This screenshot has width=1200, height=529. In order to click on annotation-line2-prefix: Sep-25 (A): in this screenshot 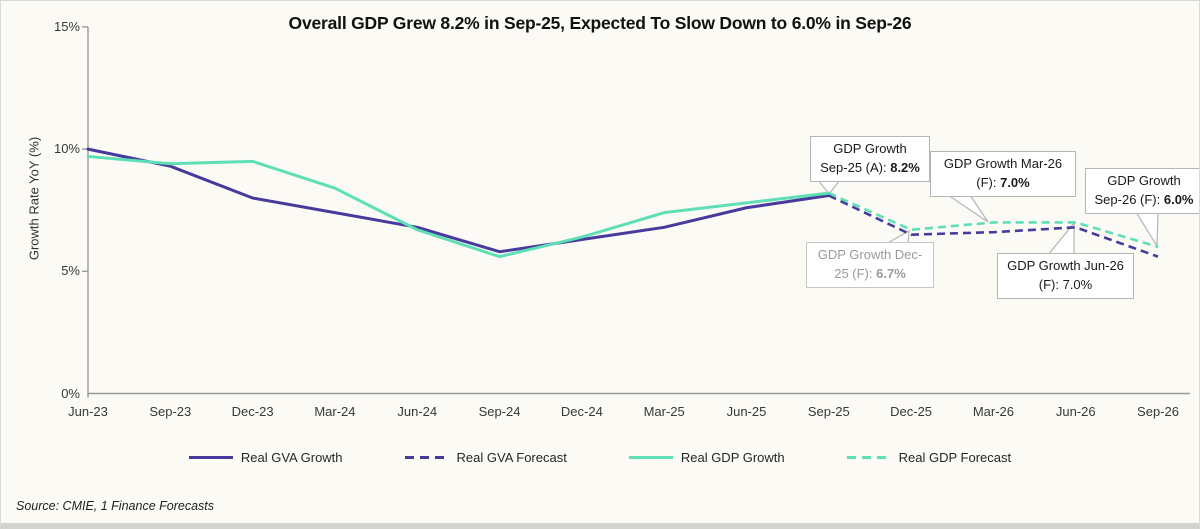, I will do `click(855, 167)`.